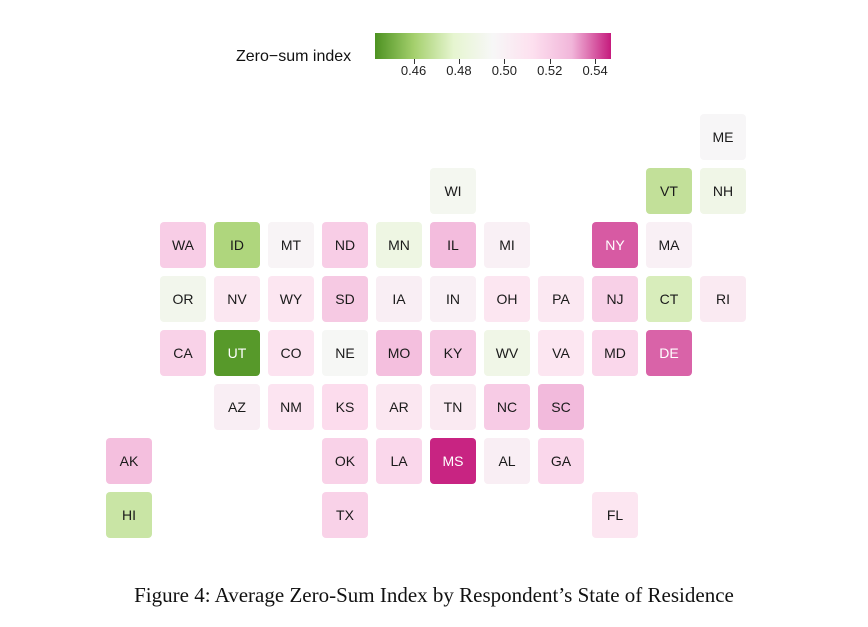 The width and height of the screenshot is (868, 627). What do you see at coordinates (399, 299) in the screenshot?
I see `state-tile-ia: IA` at bounding box center [399, 299].